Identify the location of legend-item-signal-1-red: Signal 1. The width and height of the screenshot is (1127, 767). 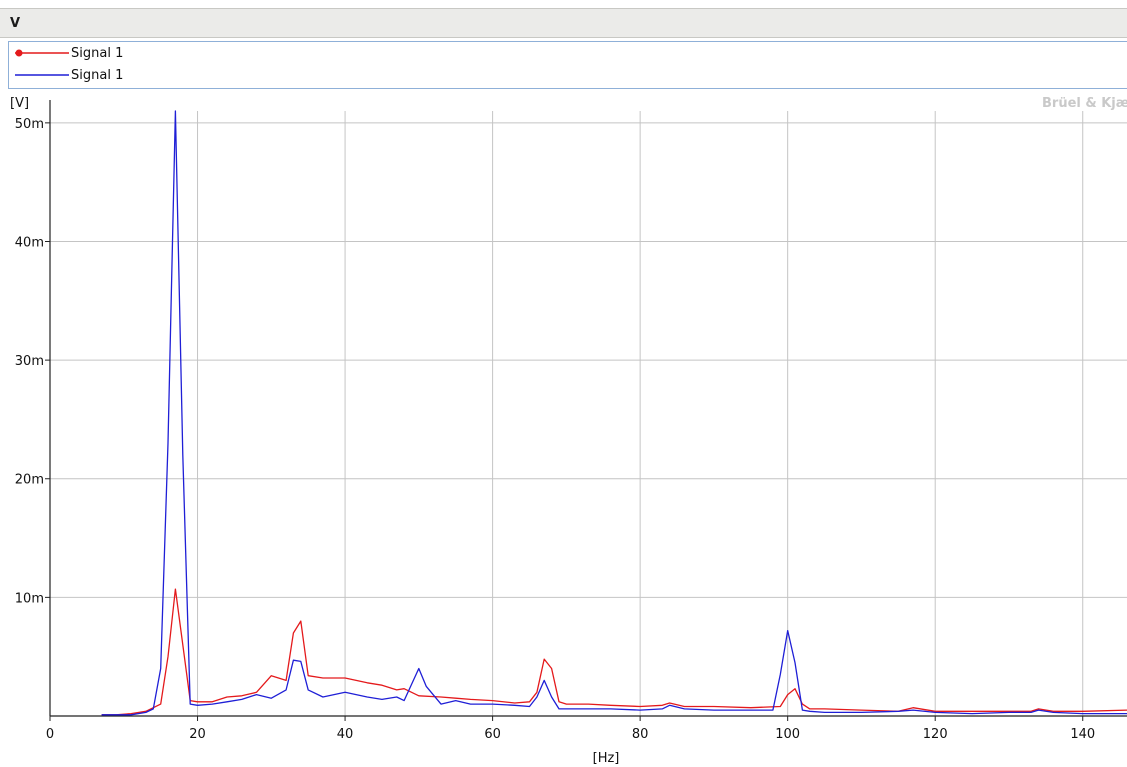
(159, 54).